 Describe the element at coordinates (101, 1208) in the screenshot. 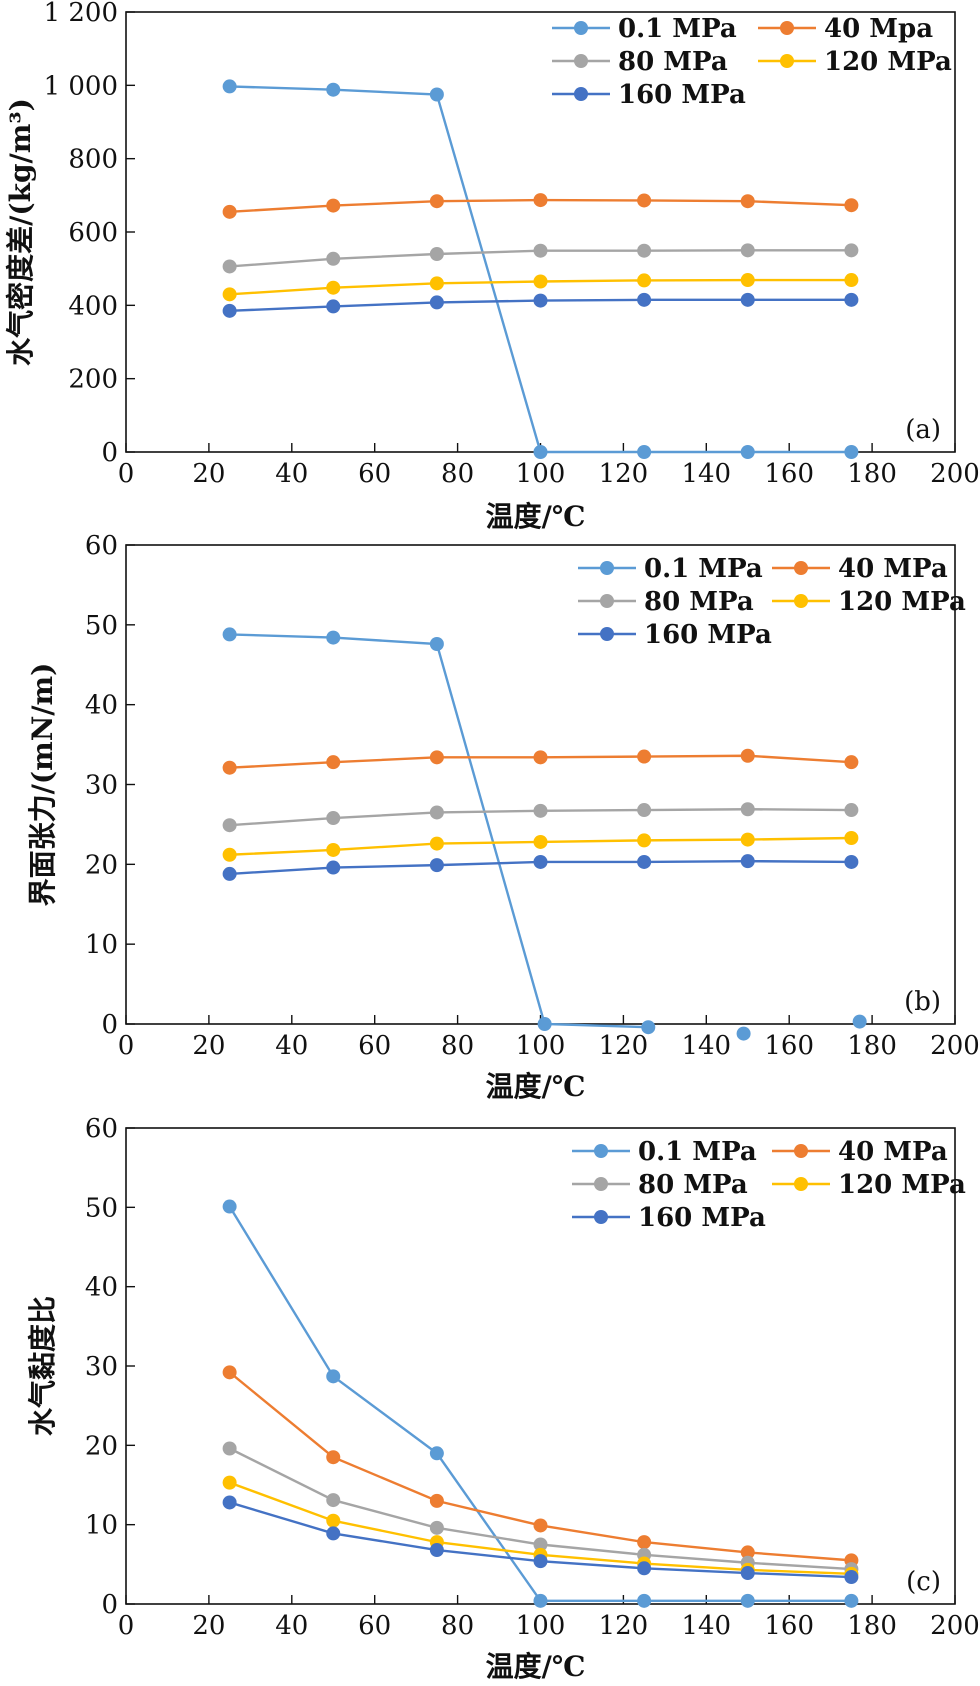

I see `y-tick-label: 50` at that location.